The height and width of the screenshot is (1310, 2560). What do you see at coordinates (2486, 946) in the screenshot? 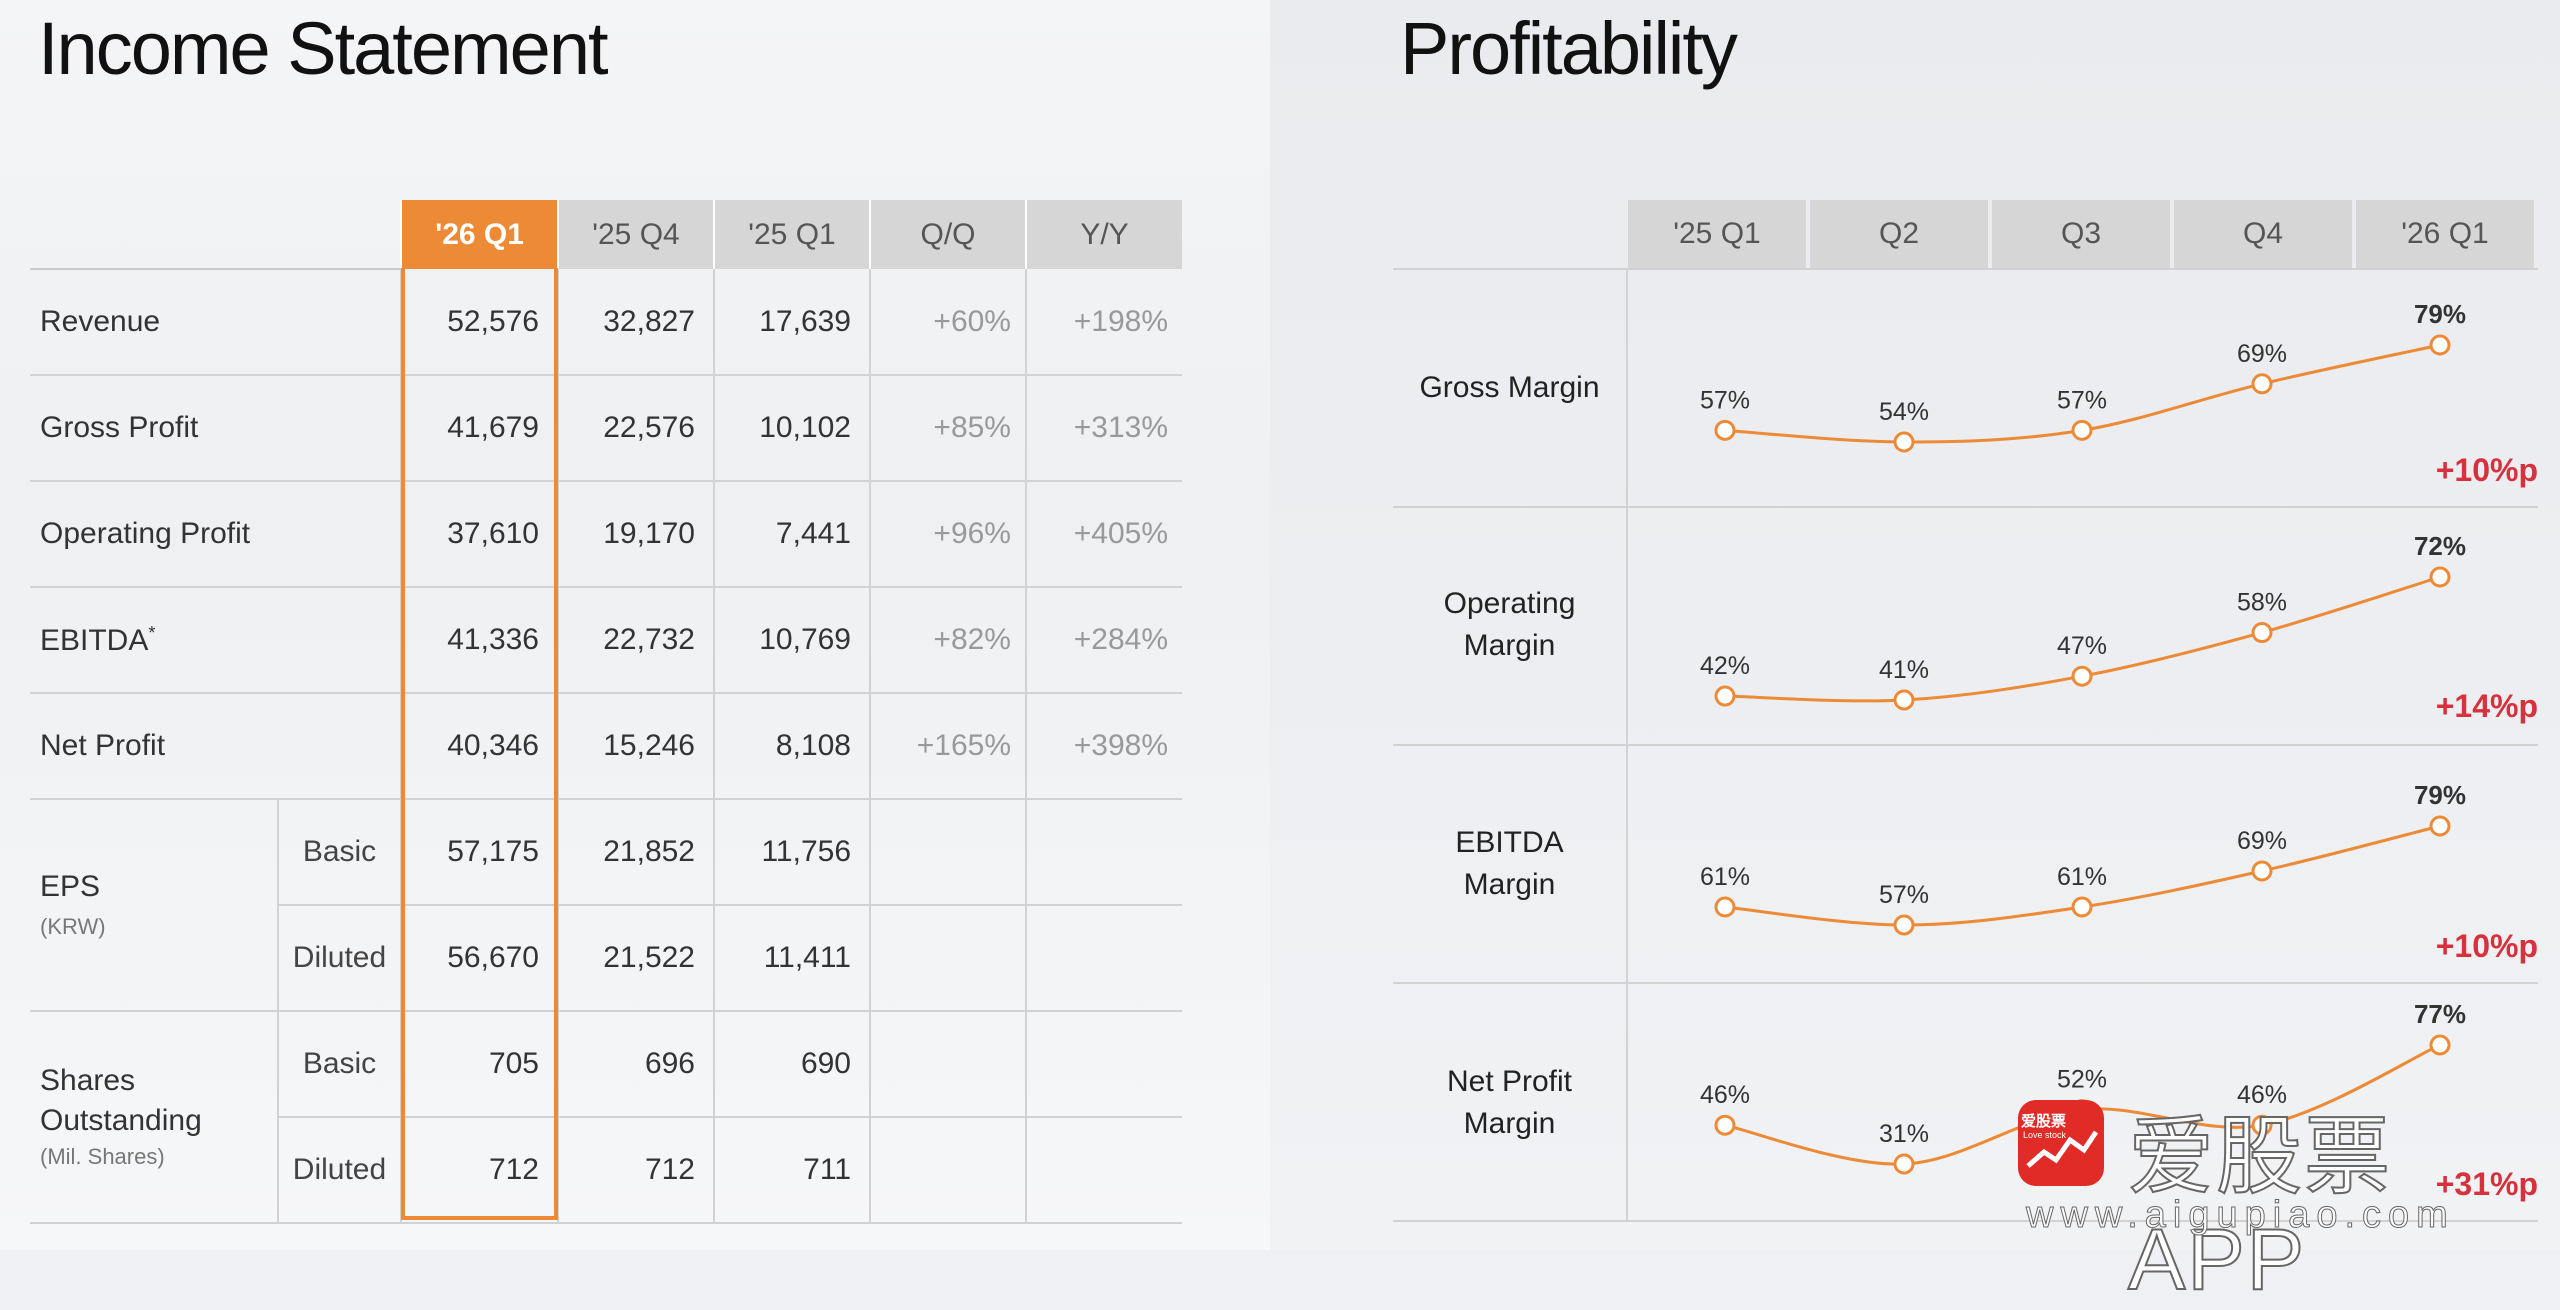
I see `ebitda-margin-delta: +10%p` at bounding box center [2486, 946].